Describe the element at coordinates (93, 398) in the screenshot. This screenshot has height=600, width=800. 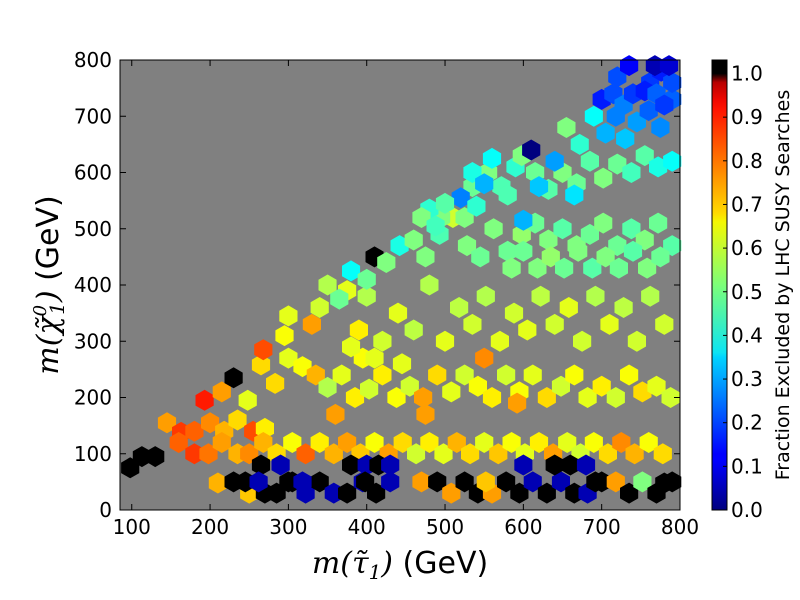
I see `y-tick-label: 200` at that location.